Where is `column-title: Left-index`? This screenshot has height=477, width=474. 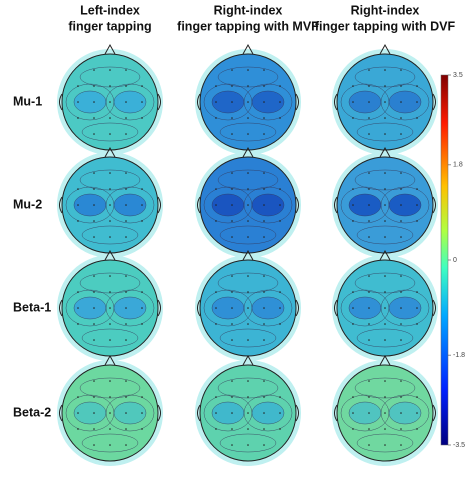 column-title: Left-index is located at coordinates (110, 10).